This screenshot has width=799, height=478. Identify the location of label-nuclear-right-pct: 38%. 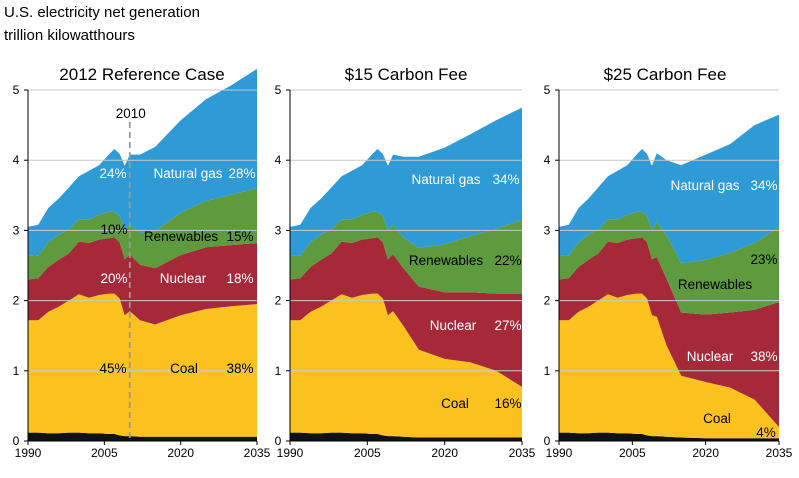
(763, 356).